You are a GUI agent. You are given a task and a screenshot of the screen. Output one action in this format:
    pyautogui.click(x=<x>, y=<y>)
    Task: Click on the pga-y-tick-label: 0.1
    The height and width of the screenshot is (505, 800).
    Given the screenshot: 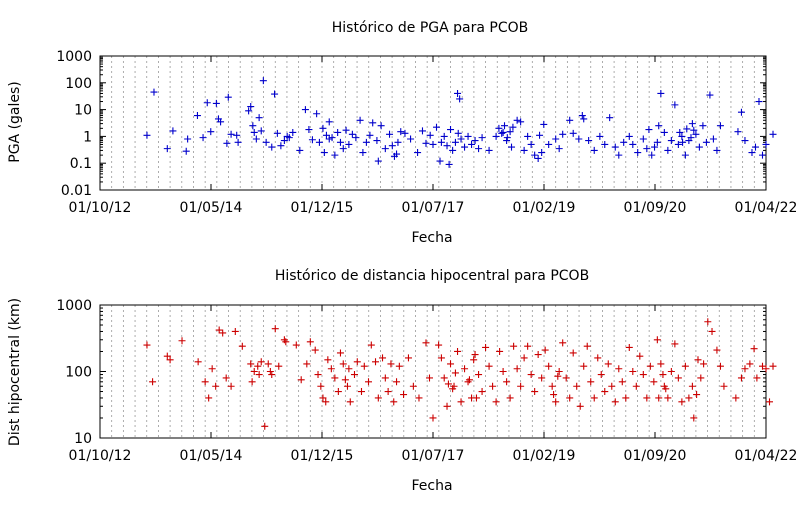 What is the action you would take?
    pyautogui.click(x=81, y=164)
    